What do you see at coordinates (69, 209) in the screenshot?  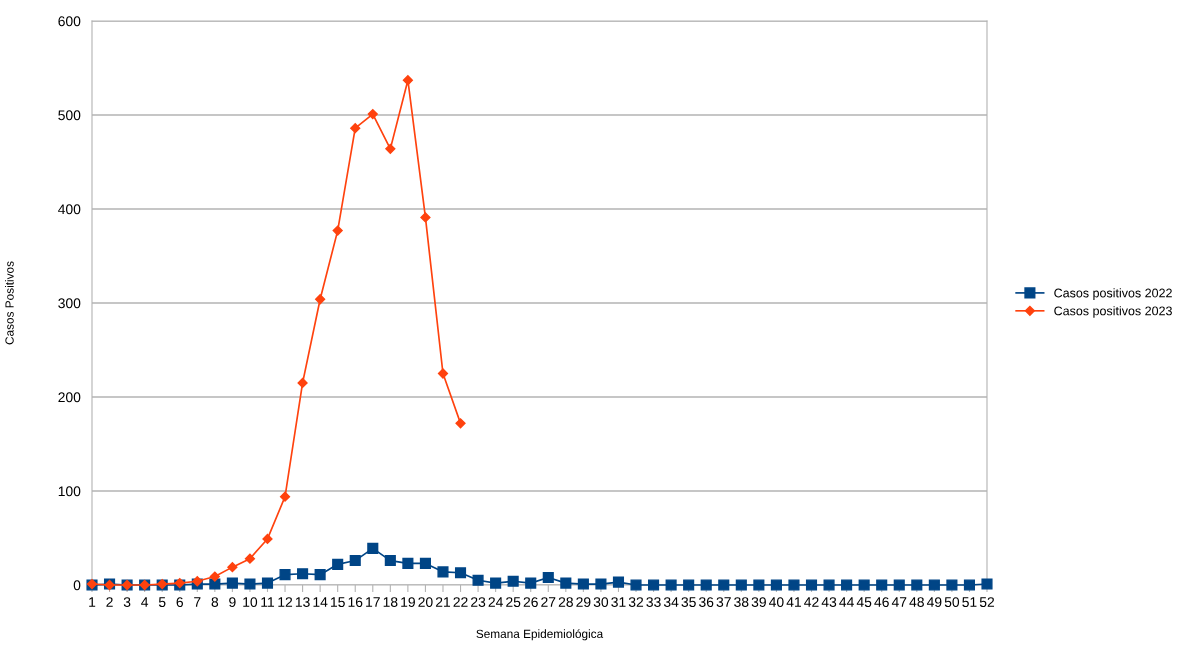 I see `y-tick-label: 400` at bounding box center [69, 209].